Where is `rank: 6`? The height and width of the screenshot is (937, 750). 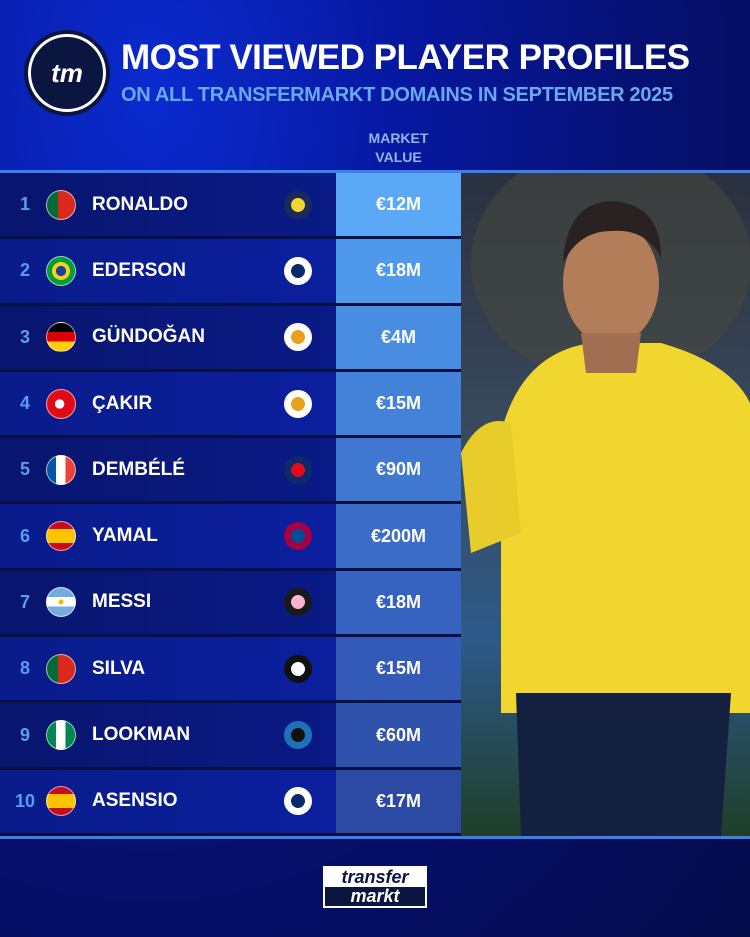
rank: 6 is located at coordinates (24, 535).